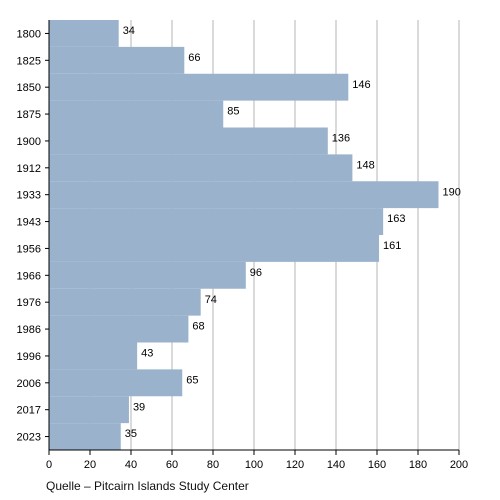 This screenshot has height=500, width=500. I want to click on x-tick-label: 140, so click(336, 465).